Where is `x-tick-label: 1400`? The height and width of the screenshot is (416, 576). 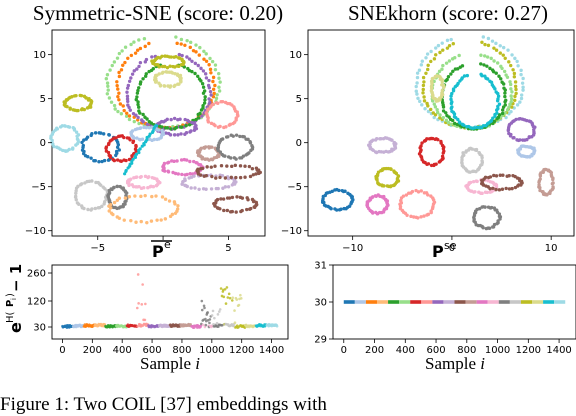
x-tick-label: 1400 is located at coordinates (271, 350).